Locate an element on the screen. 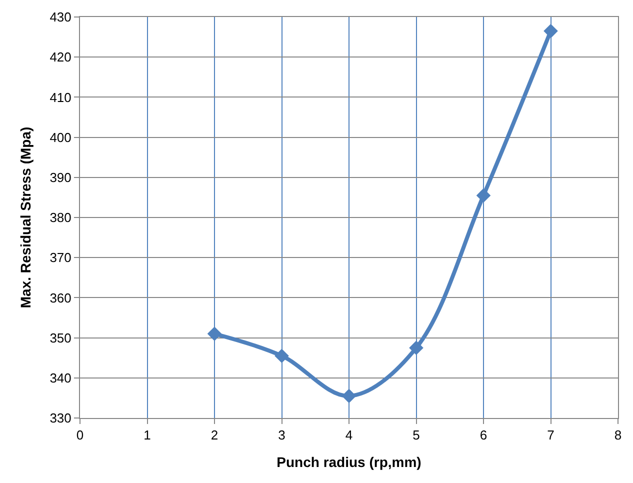  x-tick-label: 4 is located at coordinates (349, 435).